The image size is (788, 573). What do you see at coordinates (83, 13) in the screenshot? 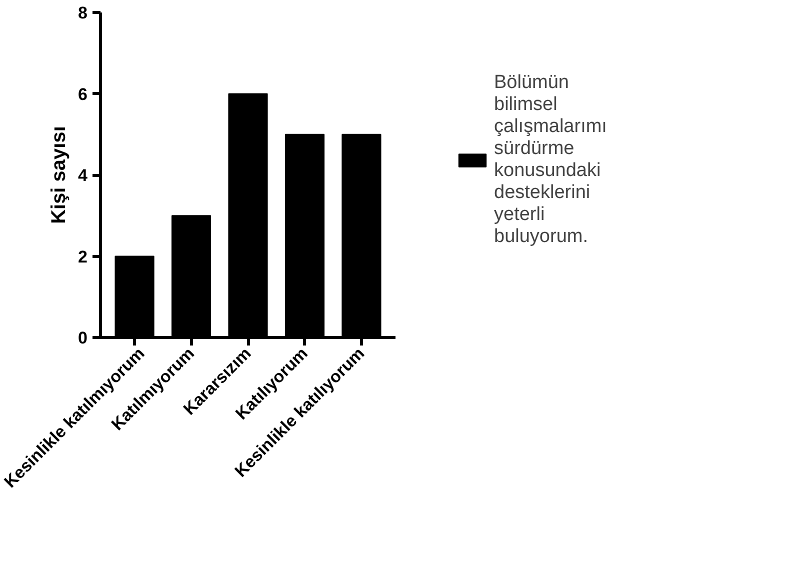
I see `y-tick-label: 8` at bounding box center [83, 13].